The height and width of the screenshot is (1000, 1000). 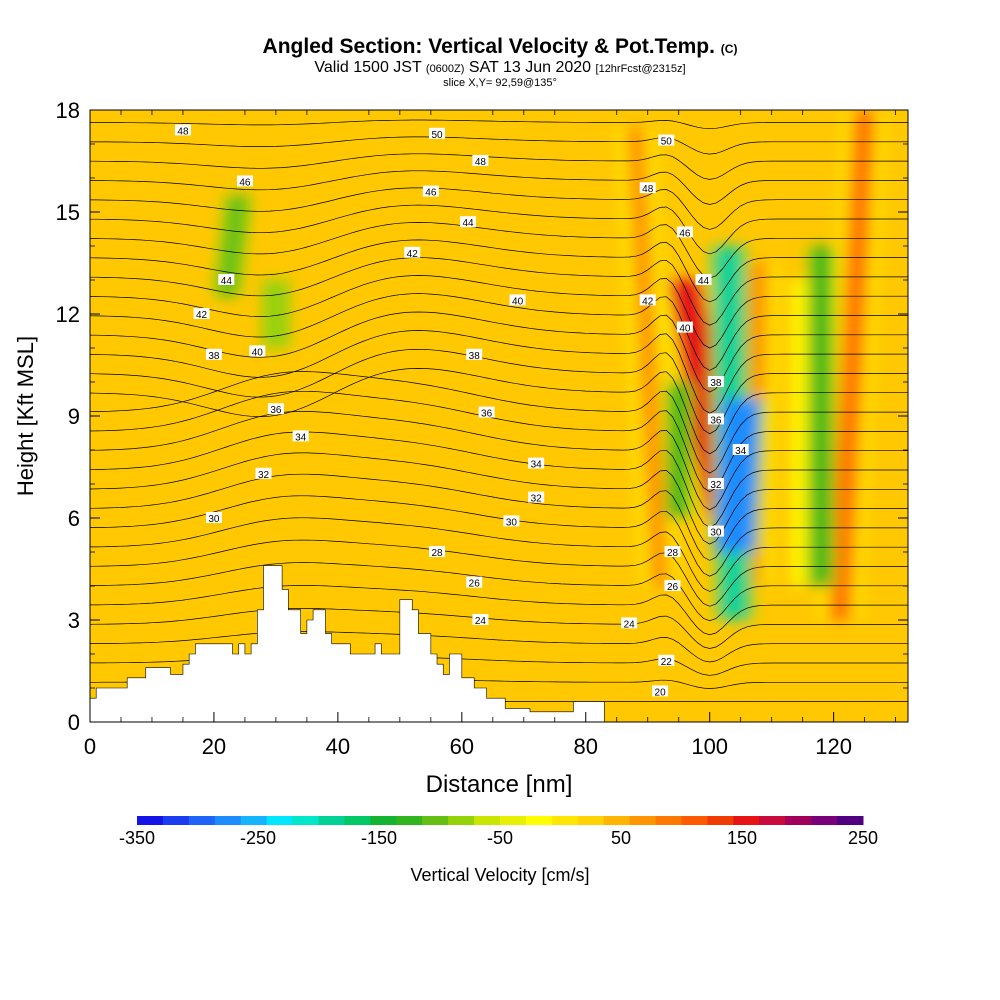 What do you see at coordinates (621, 838) in the screenshot?
I see `colorbar-tick-label: 50` at bounding box center [621, 838].